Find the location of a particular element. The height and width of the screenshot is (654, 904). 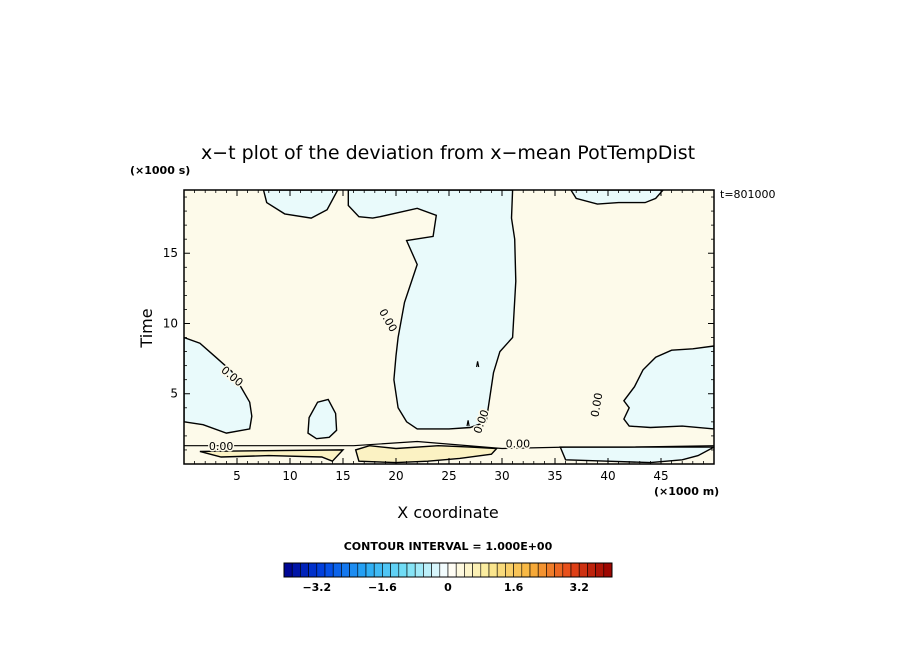

colorbar is located at coordinates (448, 570).